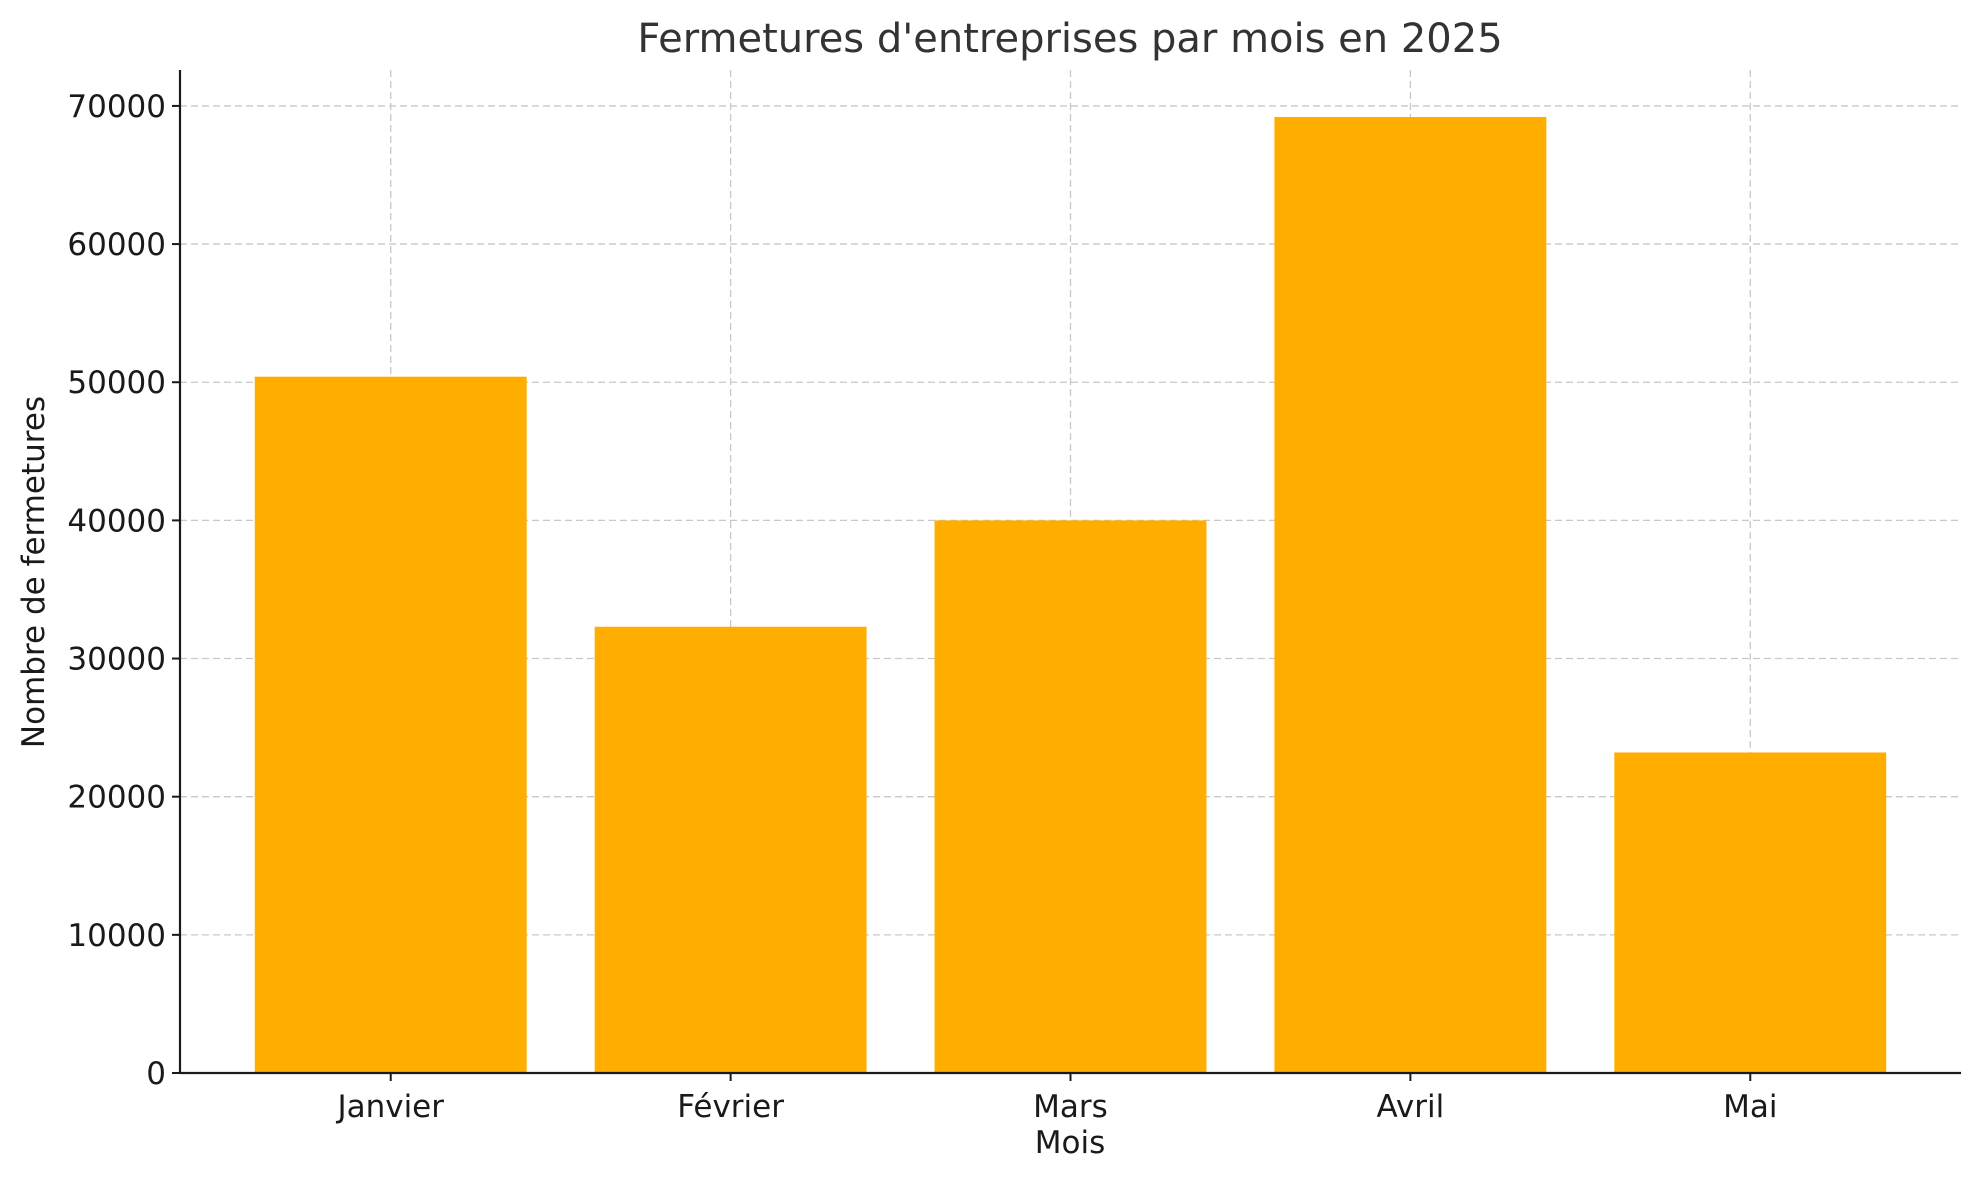 This screenshot has height=1180, width=1979. I want to click on y-tick-label: 40000, so click(116, 521).